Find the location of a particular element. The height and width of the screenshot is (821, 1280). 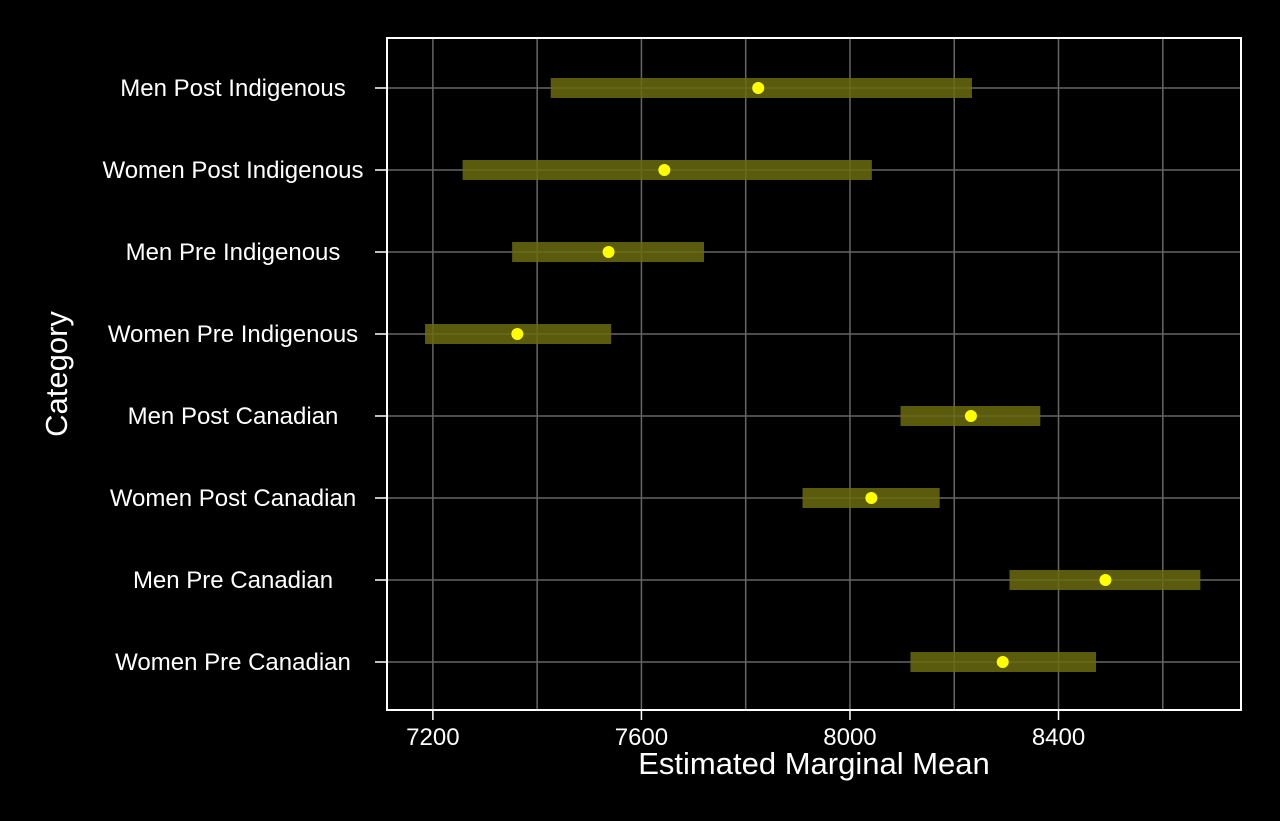

y-tick-label: Men Post Indigenous is located at coordinates (232, 88).